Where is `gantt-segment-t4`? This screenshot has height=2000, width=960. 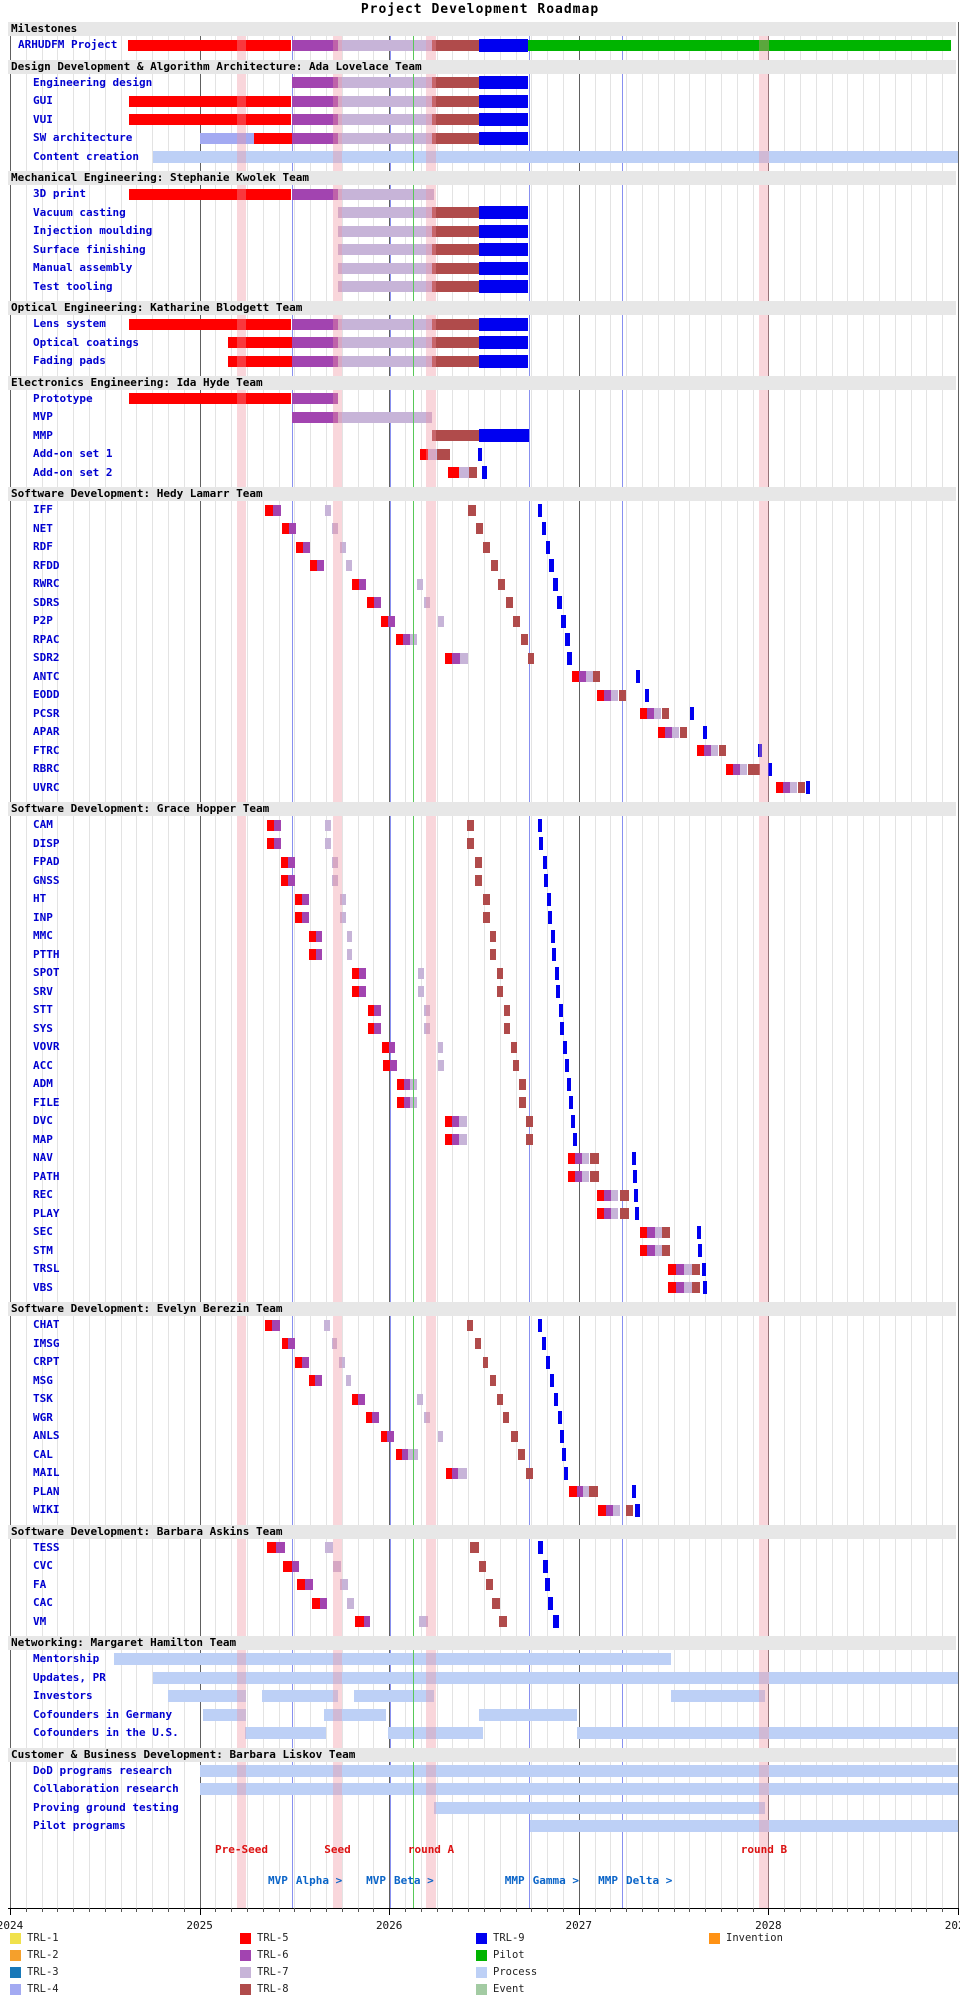
gantt-segment-t4 is located at coordinates (226, 138).